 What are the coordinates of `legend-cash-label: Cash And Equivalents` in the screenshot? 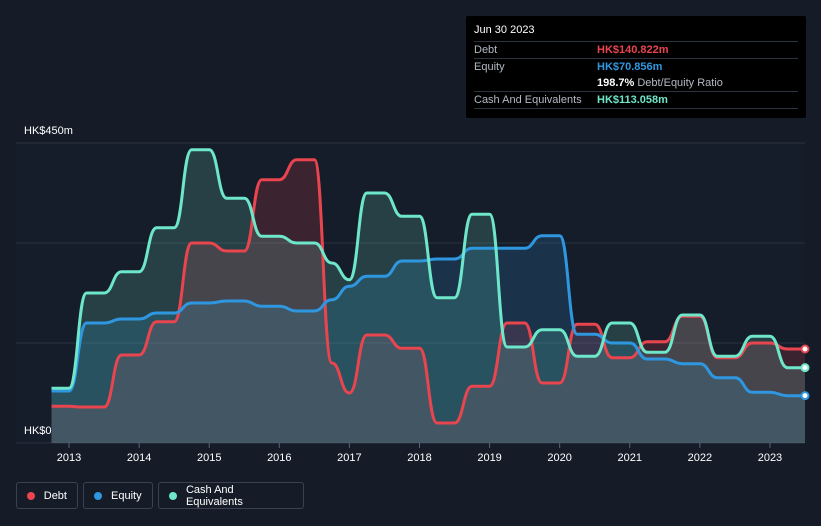 It's located at (214, 495).